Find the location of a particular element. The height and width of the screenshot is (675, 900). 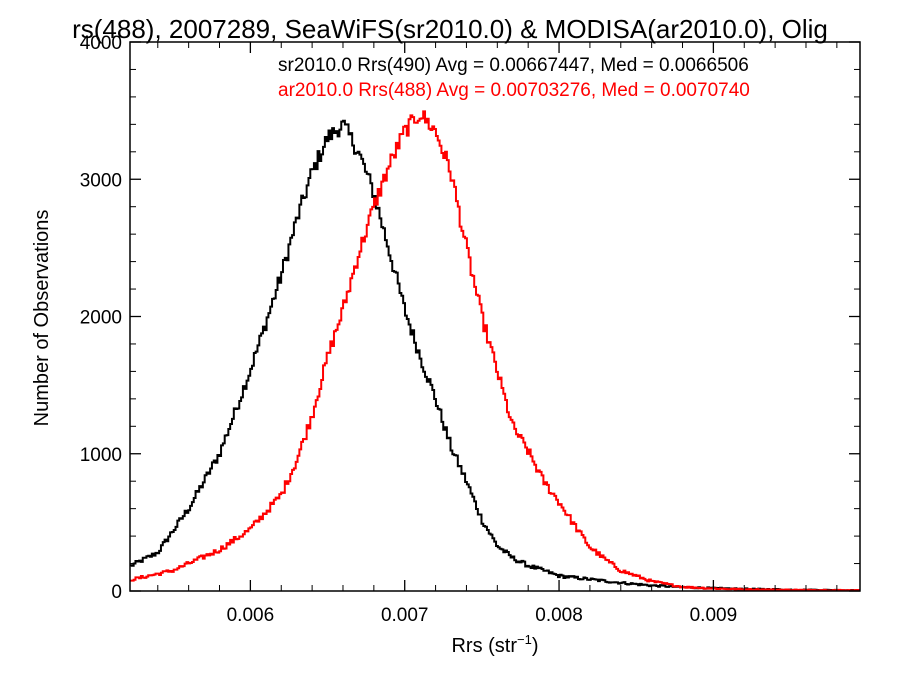

x-axis-label-close: ) is located at coordinates (535, 646).